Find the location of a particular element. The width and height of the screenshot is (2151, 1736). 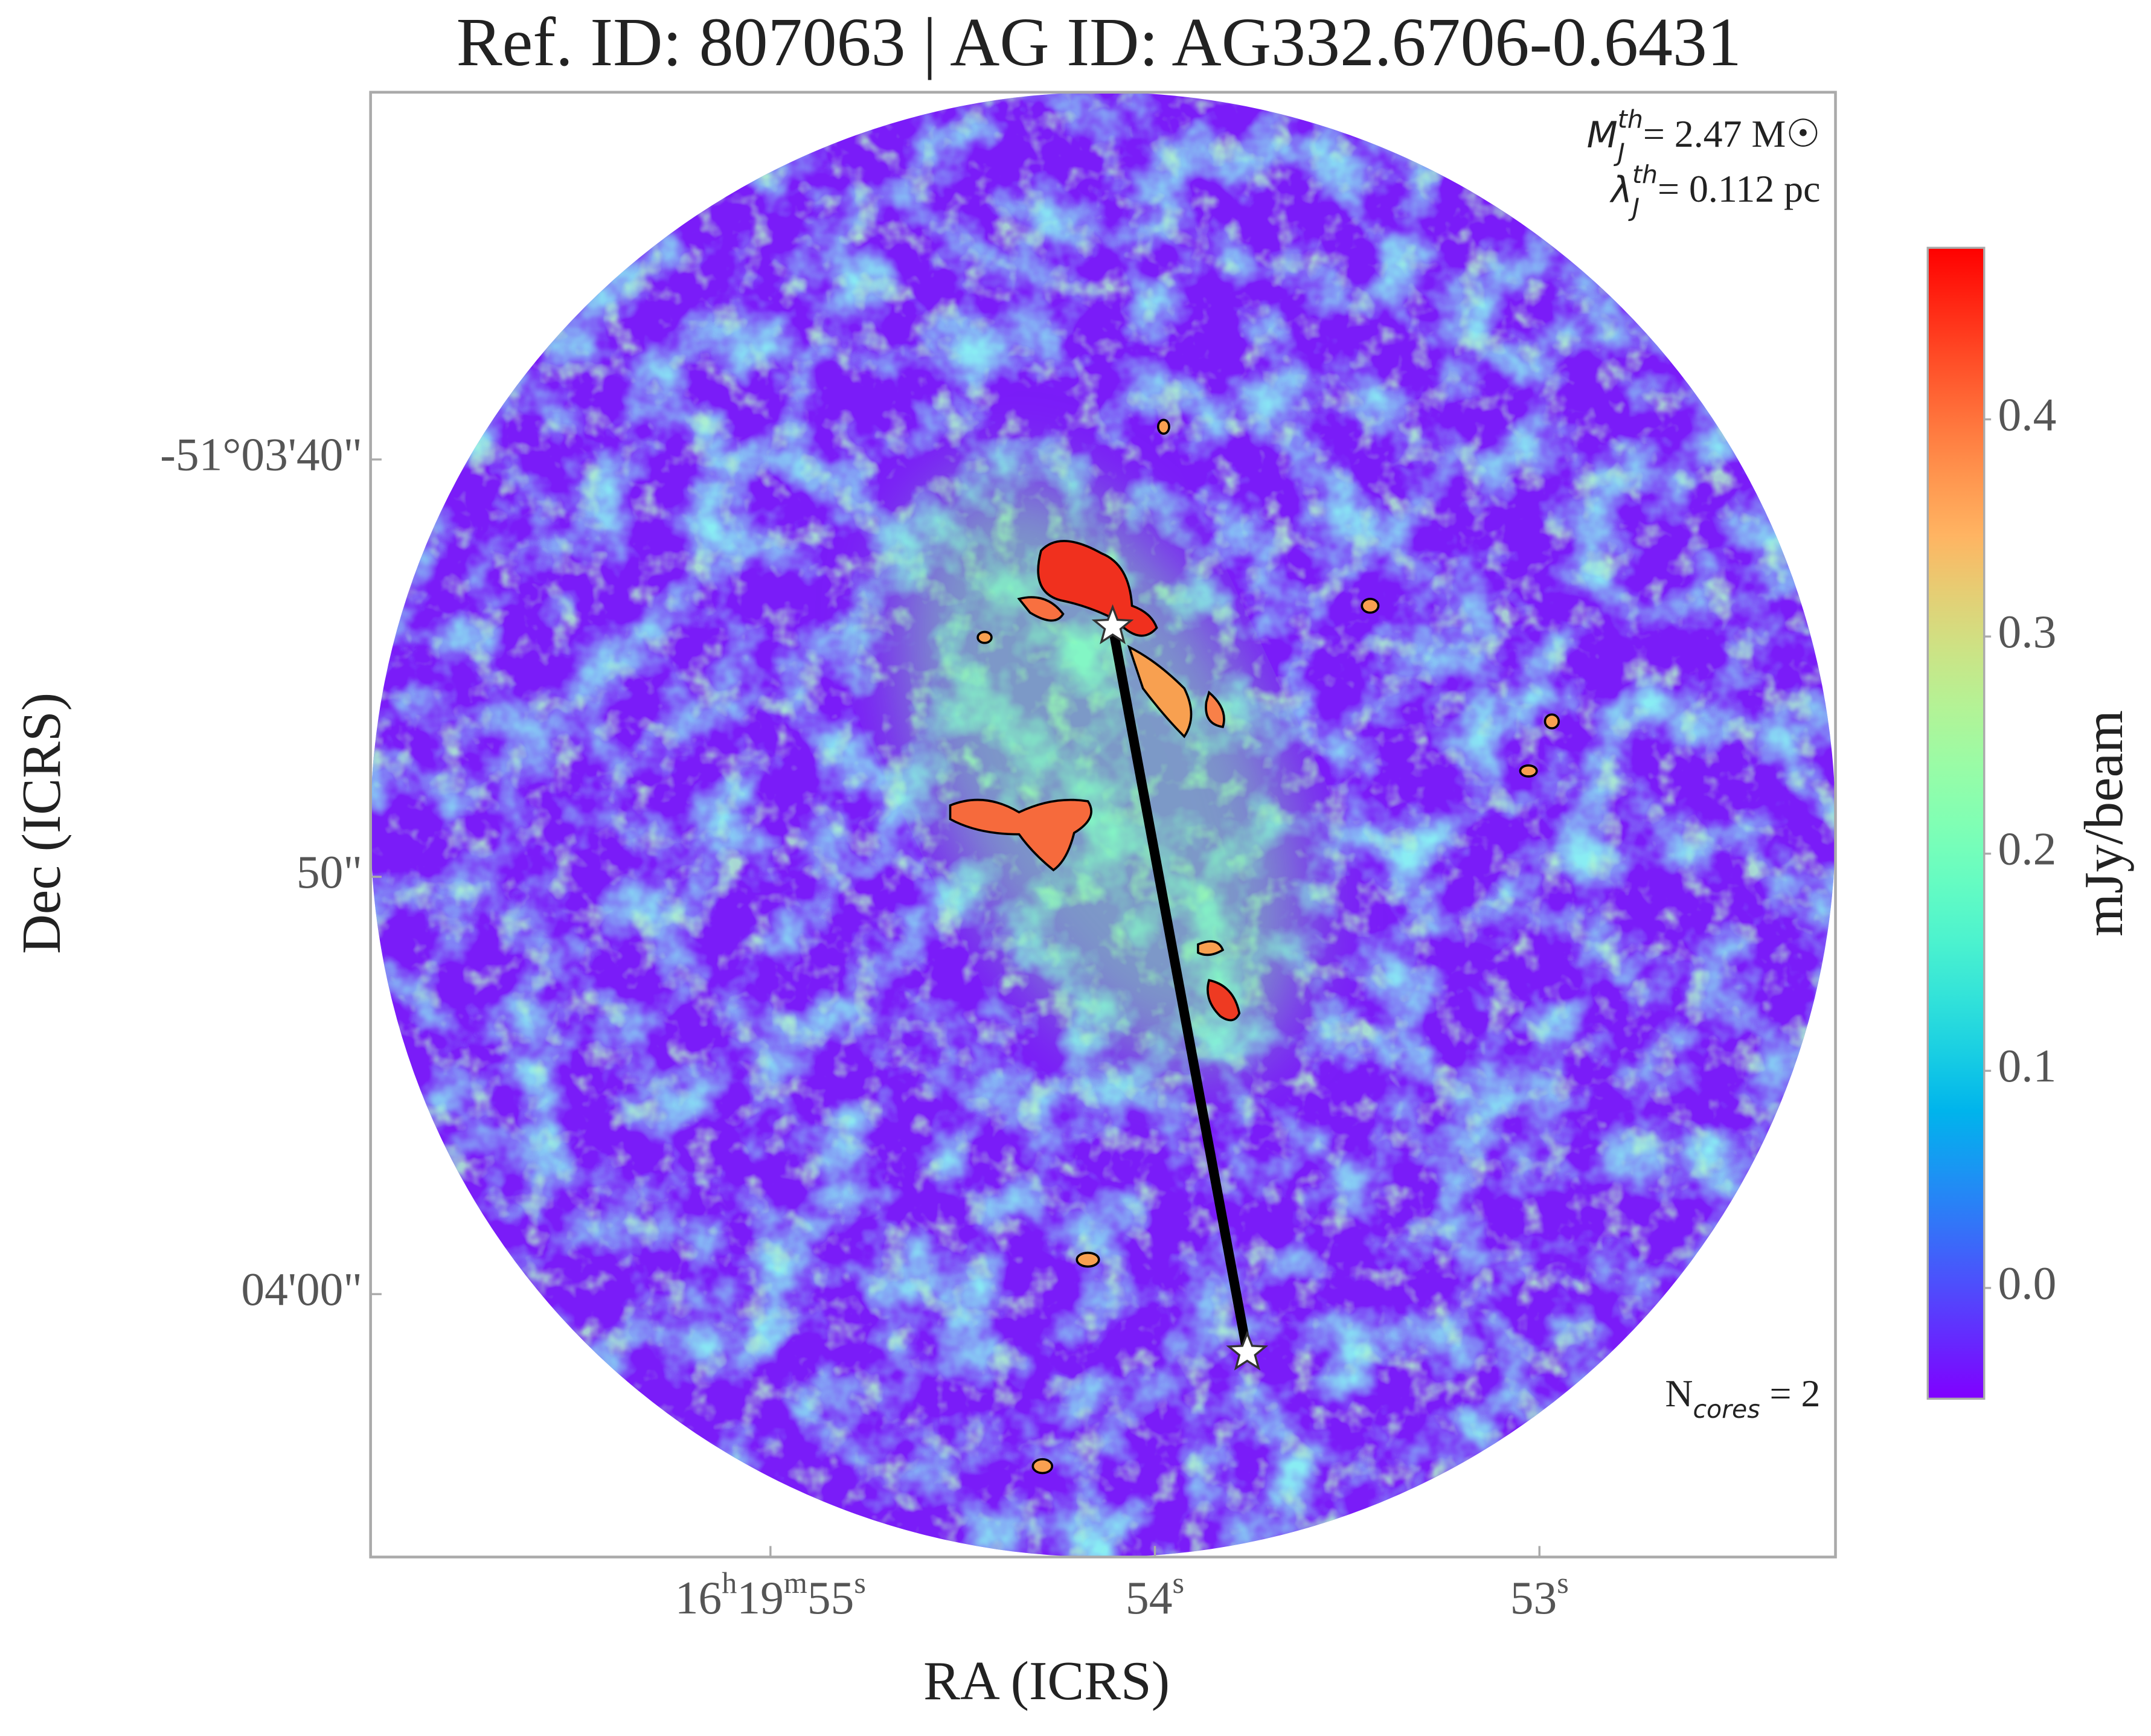

annotation-base: M is located at coordinates (1603, 135).